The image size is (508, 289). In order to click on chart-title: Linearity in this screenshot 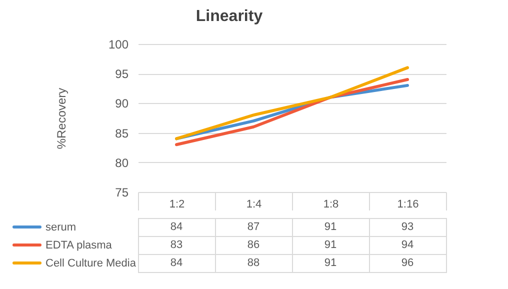, I will do `click(229, 16)`.